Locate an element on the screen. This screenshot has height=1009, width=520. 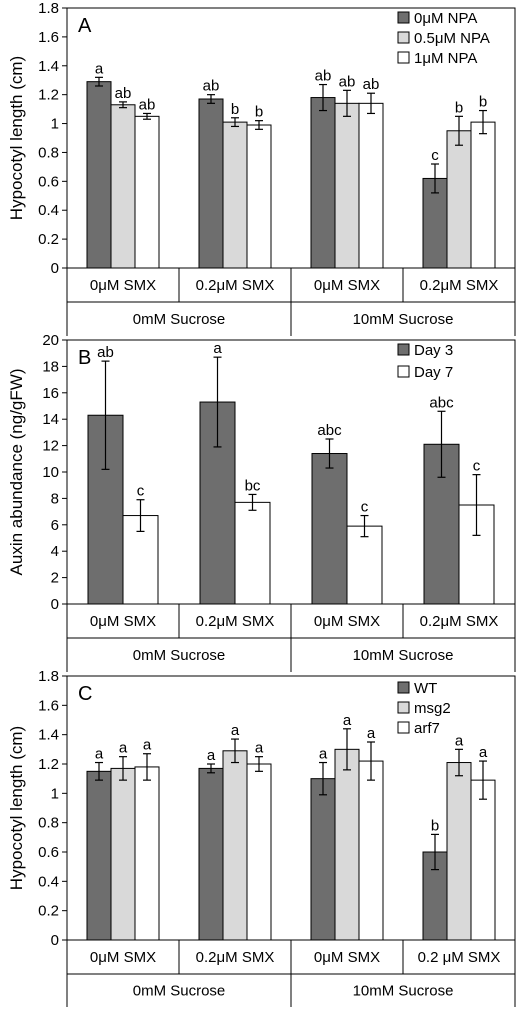
y-tick-label: 10 is located at coordinates (50, 472).